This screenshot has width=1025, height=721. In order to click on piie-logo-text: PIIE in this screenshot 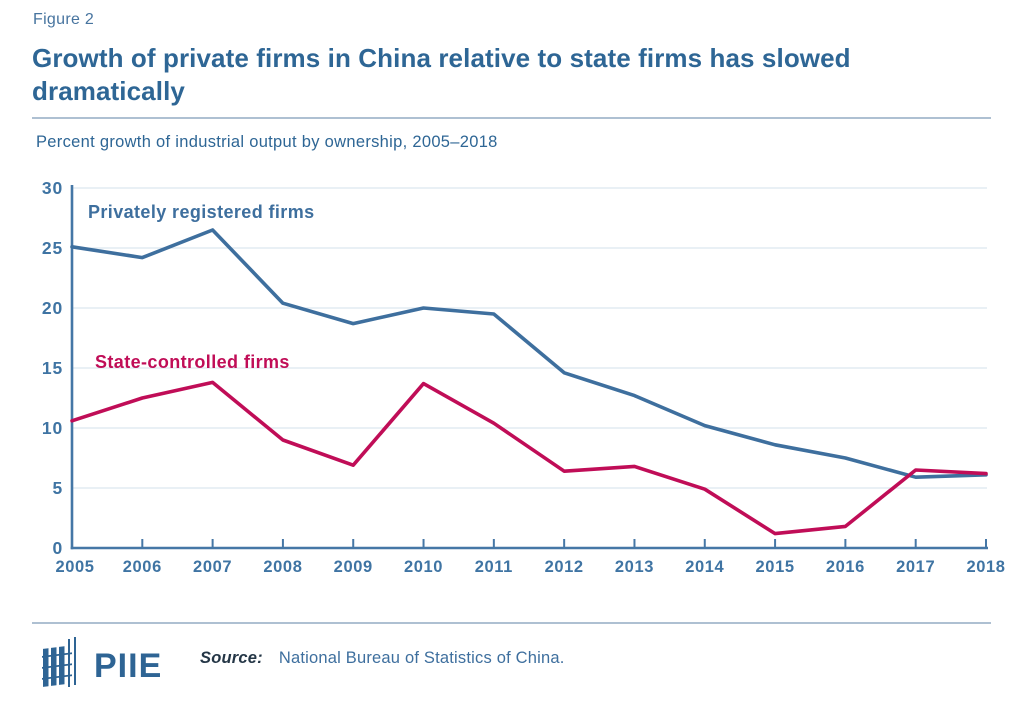, I will do `click(128, 665)`.